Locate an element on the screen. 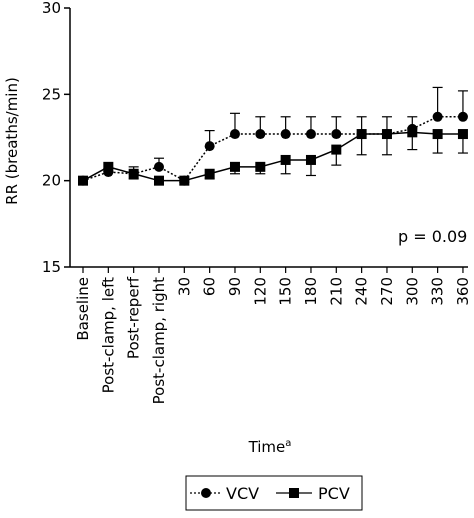  x-tick-label: 360 is located at coordinates (463, 291).